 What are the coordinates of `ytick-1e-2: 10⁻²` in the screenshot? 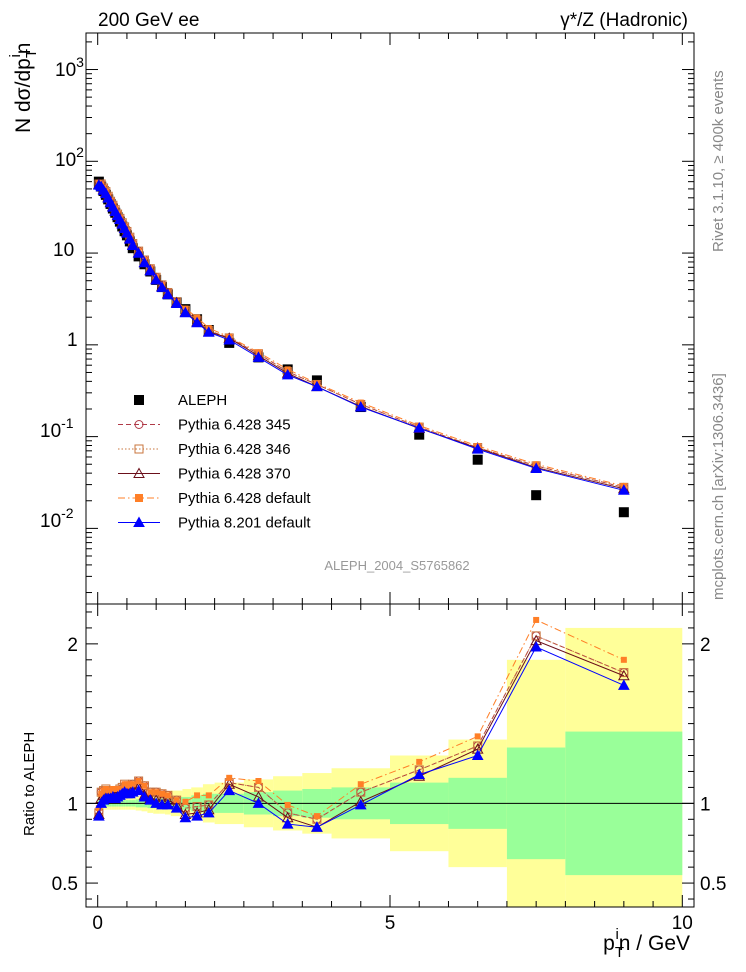 It's located at (57, 518).